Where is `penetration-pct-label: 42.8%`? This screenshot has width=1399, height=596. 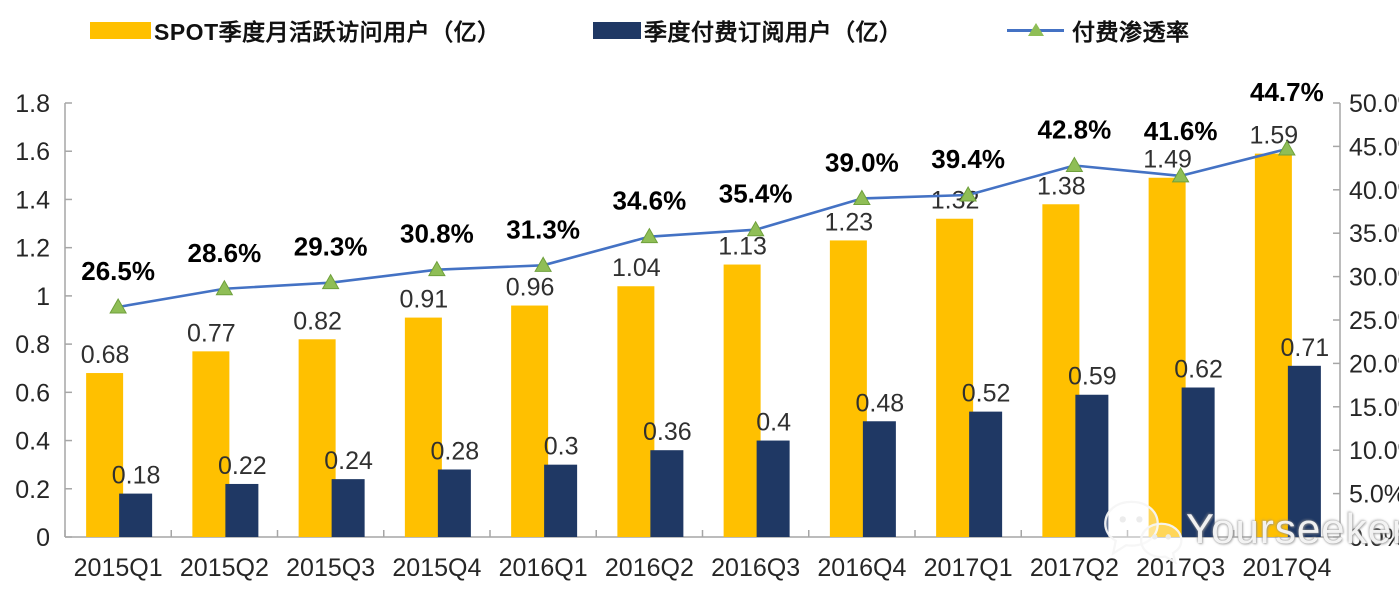
penetration-pct-label: 42.8% is located at coordinates (1075, 129).